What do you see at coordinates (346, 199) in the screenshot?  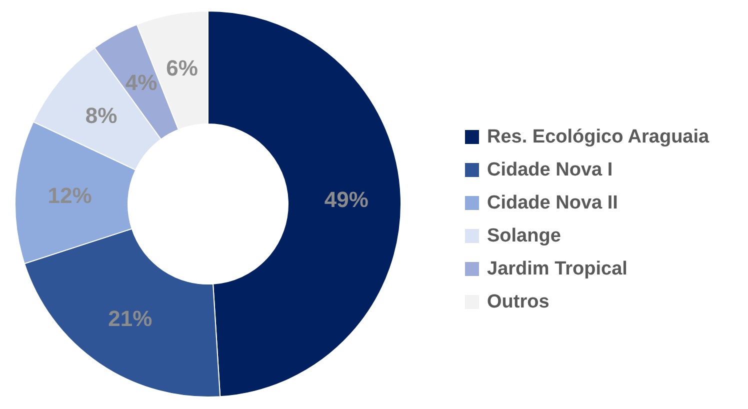 I see `data-label: 49%` at bounding box center [346, 199].